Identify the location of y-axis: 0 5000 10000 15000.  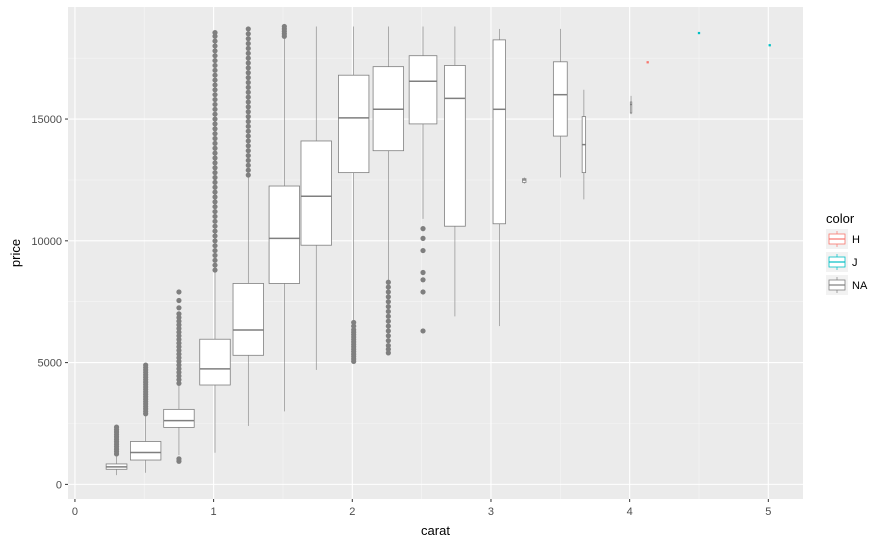
(49, 302).